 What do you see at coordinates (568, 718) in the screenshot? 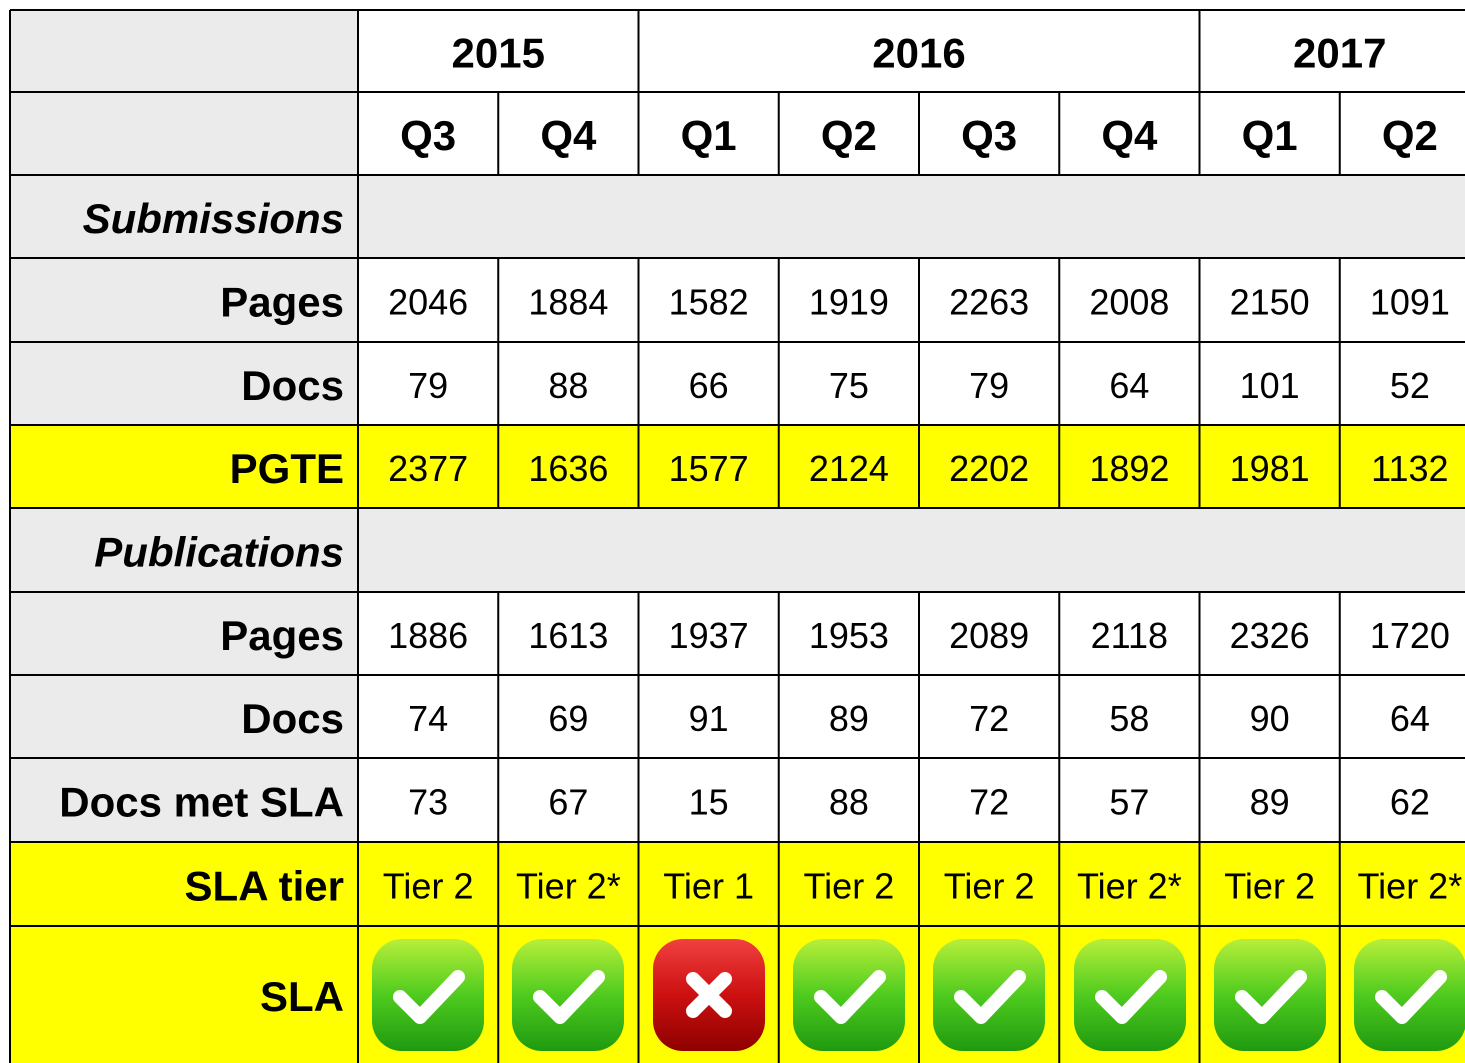
I see `cell-value: 69` at bounding box center [568, 718].